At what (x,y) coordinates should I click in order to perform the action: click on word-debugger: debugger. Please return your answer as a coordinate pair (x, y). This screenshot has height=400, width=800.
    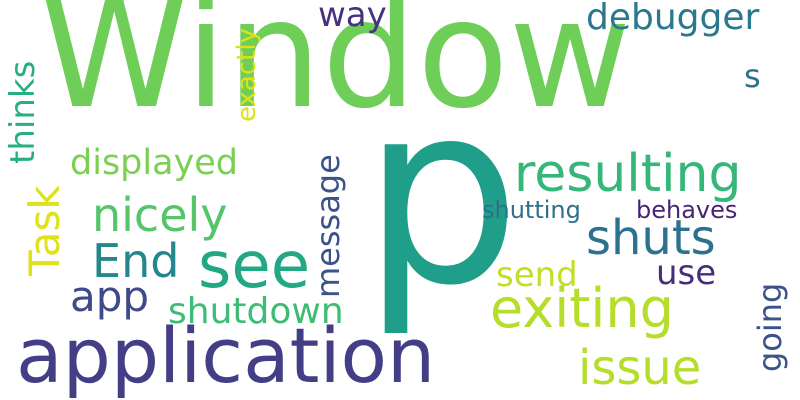
    Looking at the image, I should click on (672, 18).